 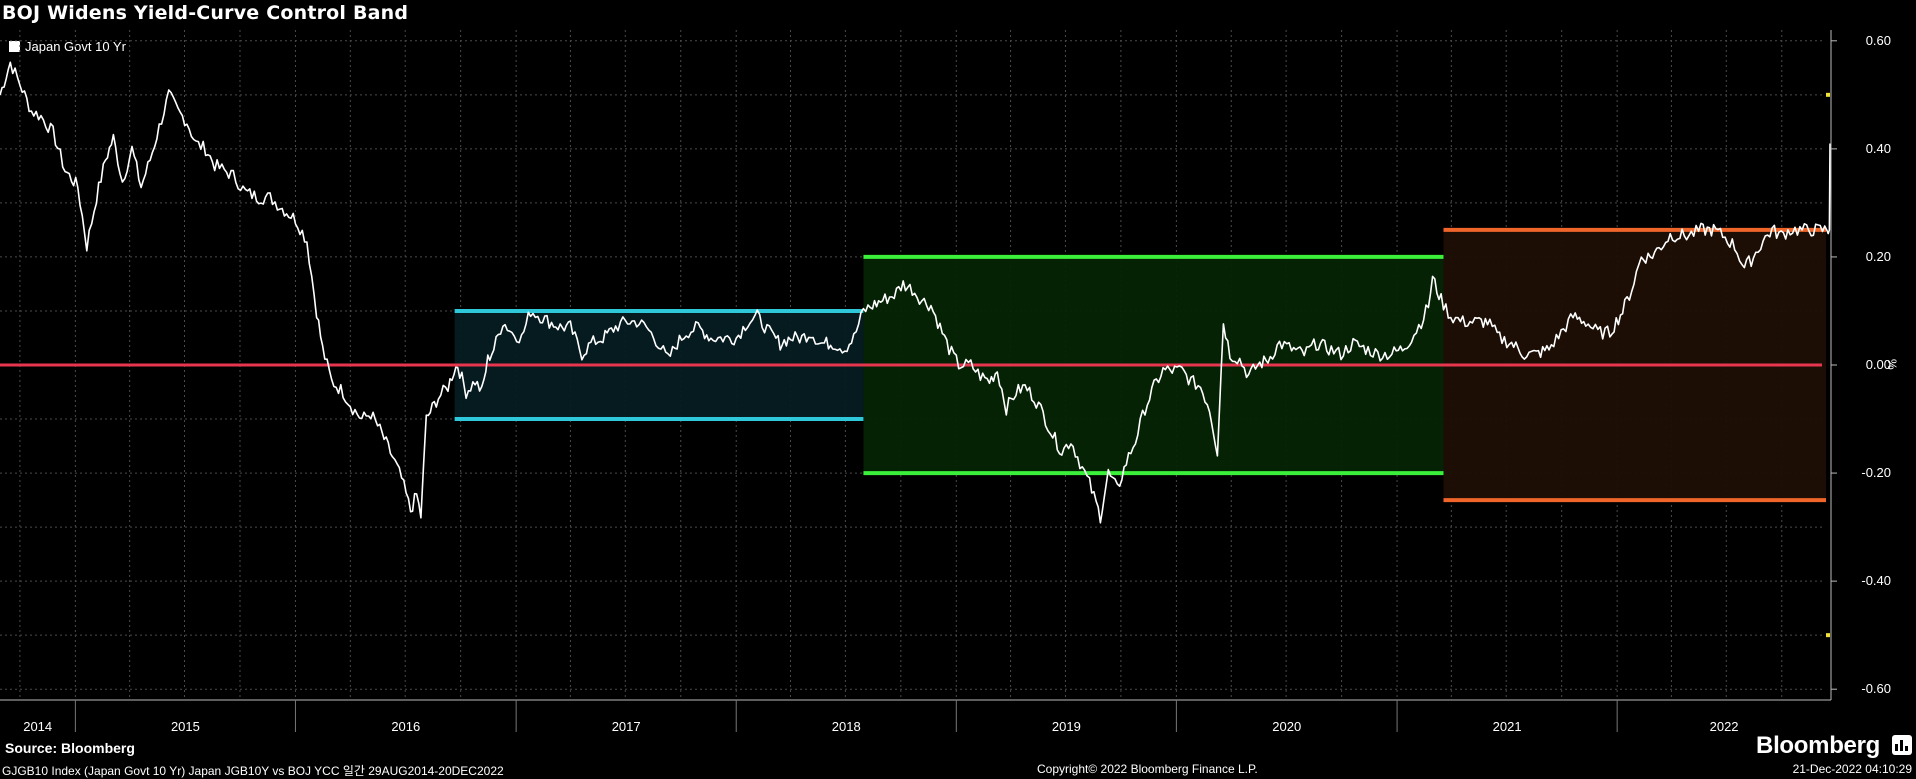 What do you see at coordinates (70, 748) in the screenshot?
I see `source-note: Source: Bloomberg` at bounding box center [70, 748].